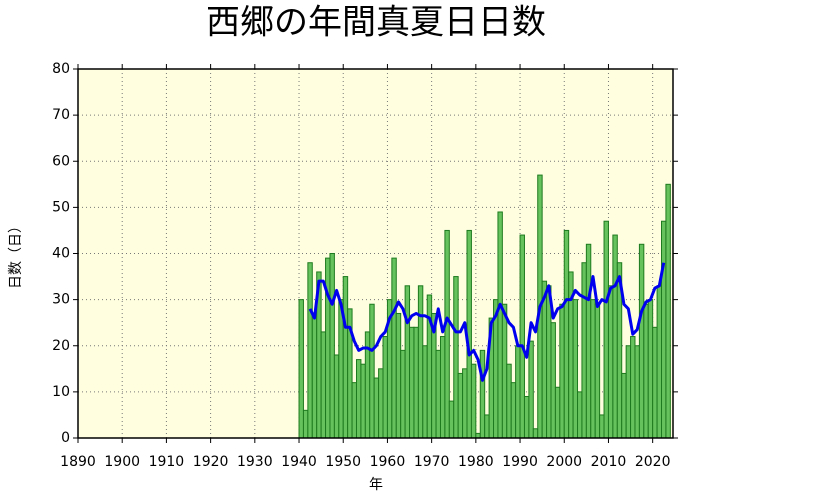 This screenshot has height=502, width=833. I want to click on y-tick-label: 60, so click(61, 161).